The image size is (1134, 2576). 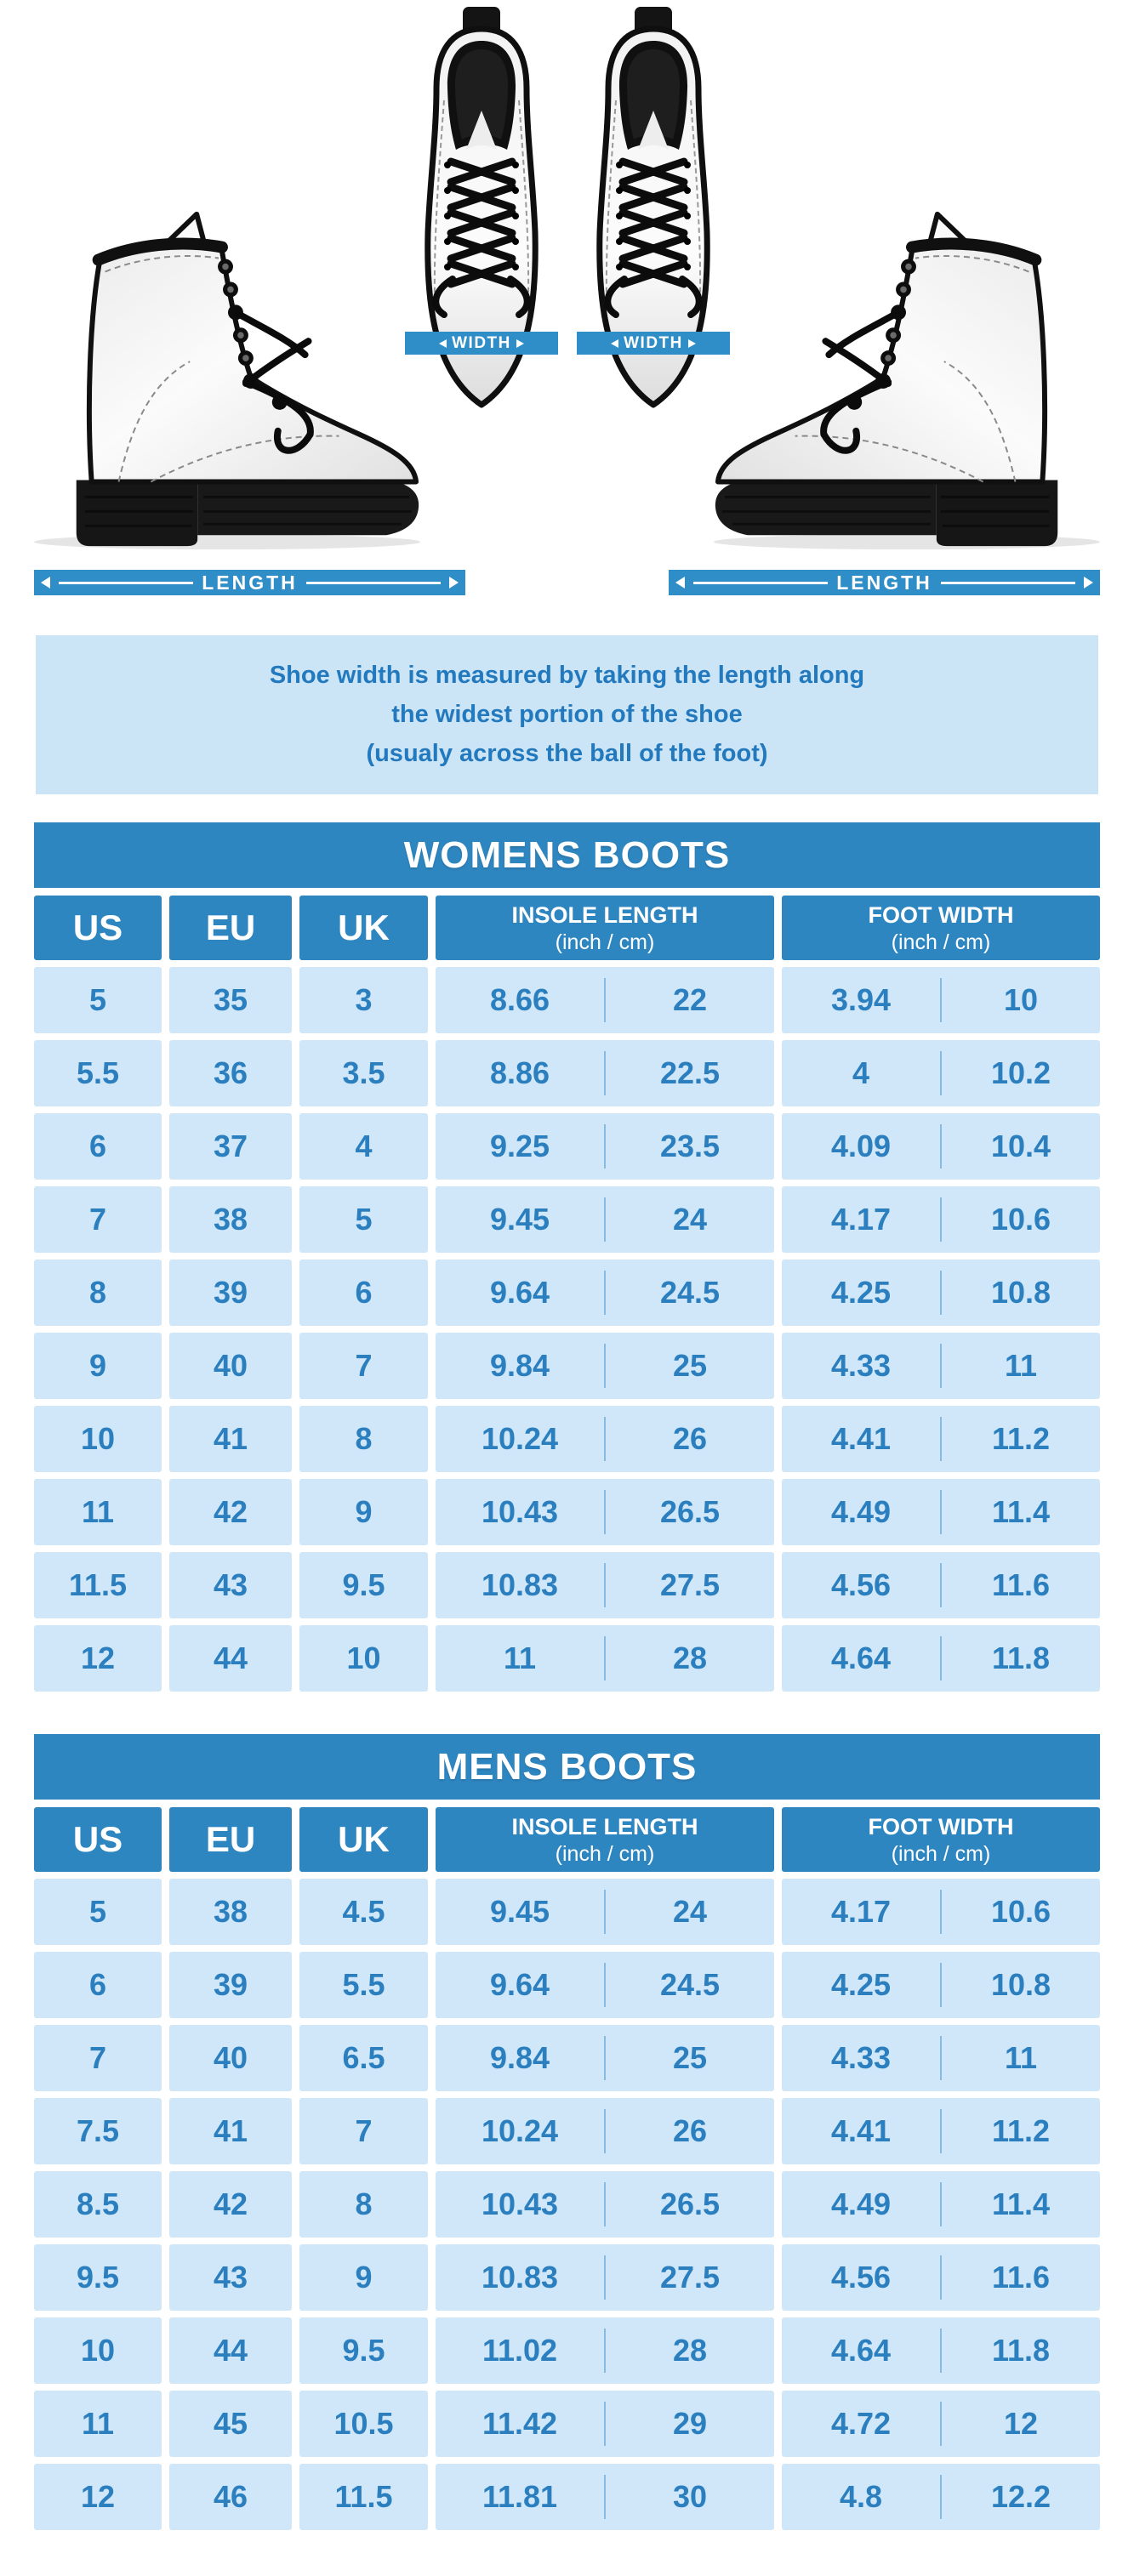 I want to click on eu-size-cell: 40, so click(x=230, y=2058).